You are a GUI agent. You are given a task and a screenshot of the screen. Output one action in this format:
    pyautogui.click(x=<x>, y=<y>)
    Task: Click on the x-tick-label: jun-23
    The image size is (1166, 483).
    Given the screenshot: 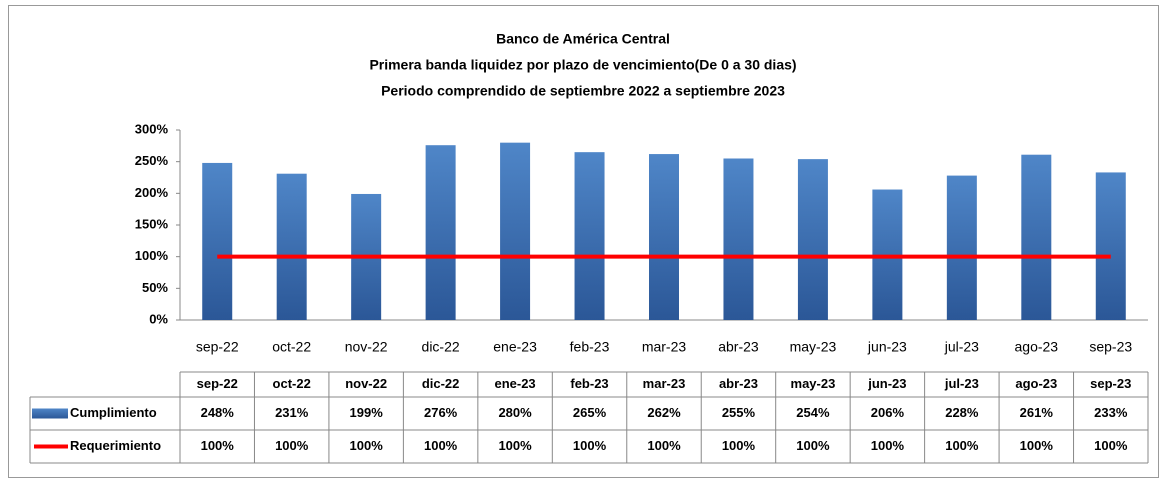 What is the action you would take?
    pyautogui.click(x=887, y=347)
    